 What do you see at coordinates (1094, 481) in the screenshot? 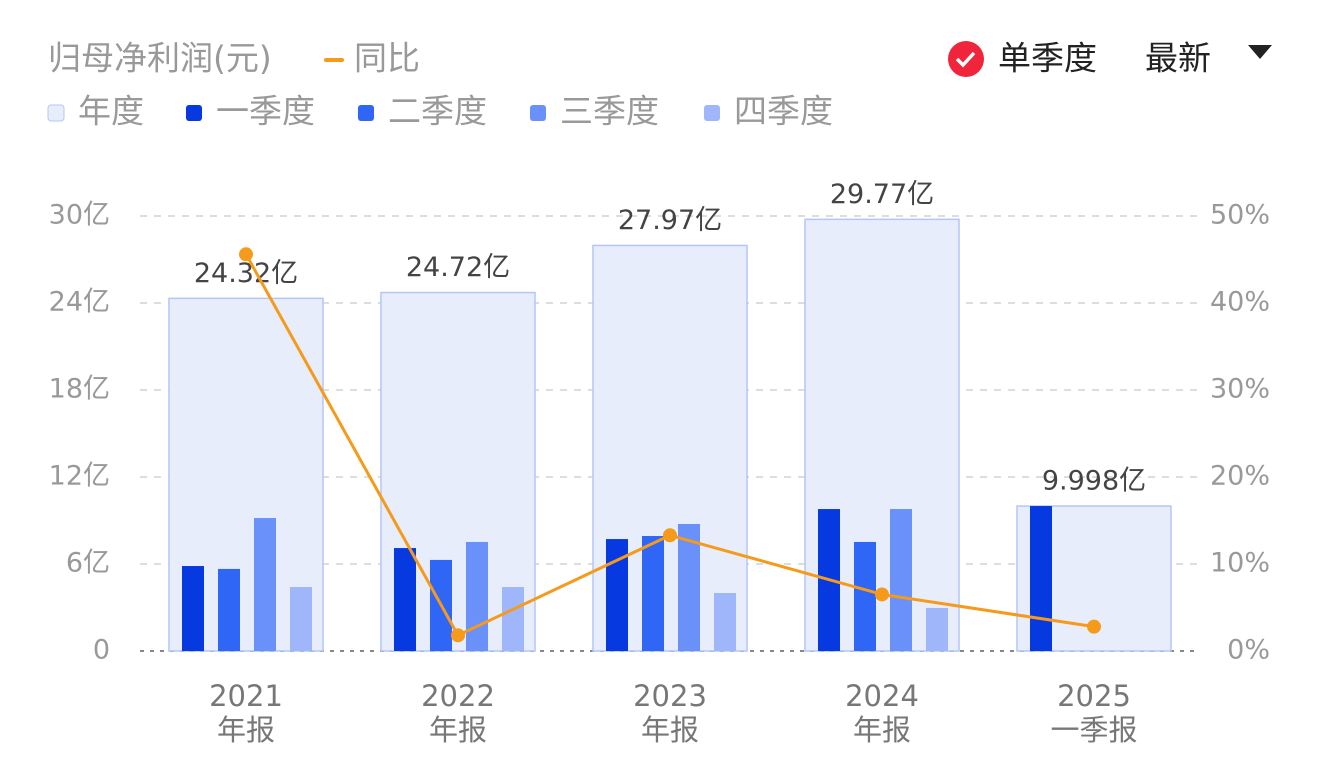
I see `value-label: 9.998亿` at bounding box center [1094, 481].